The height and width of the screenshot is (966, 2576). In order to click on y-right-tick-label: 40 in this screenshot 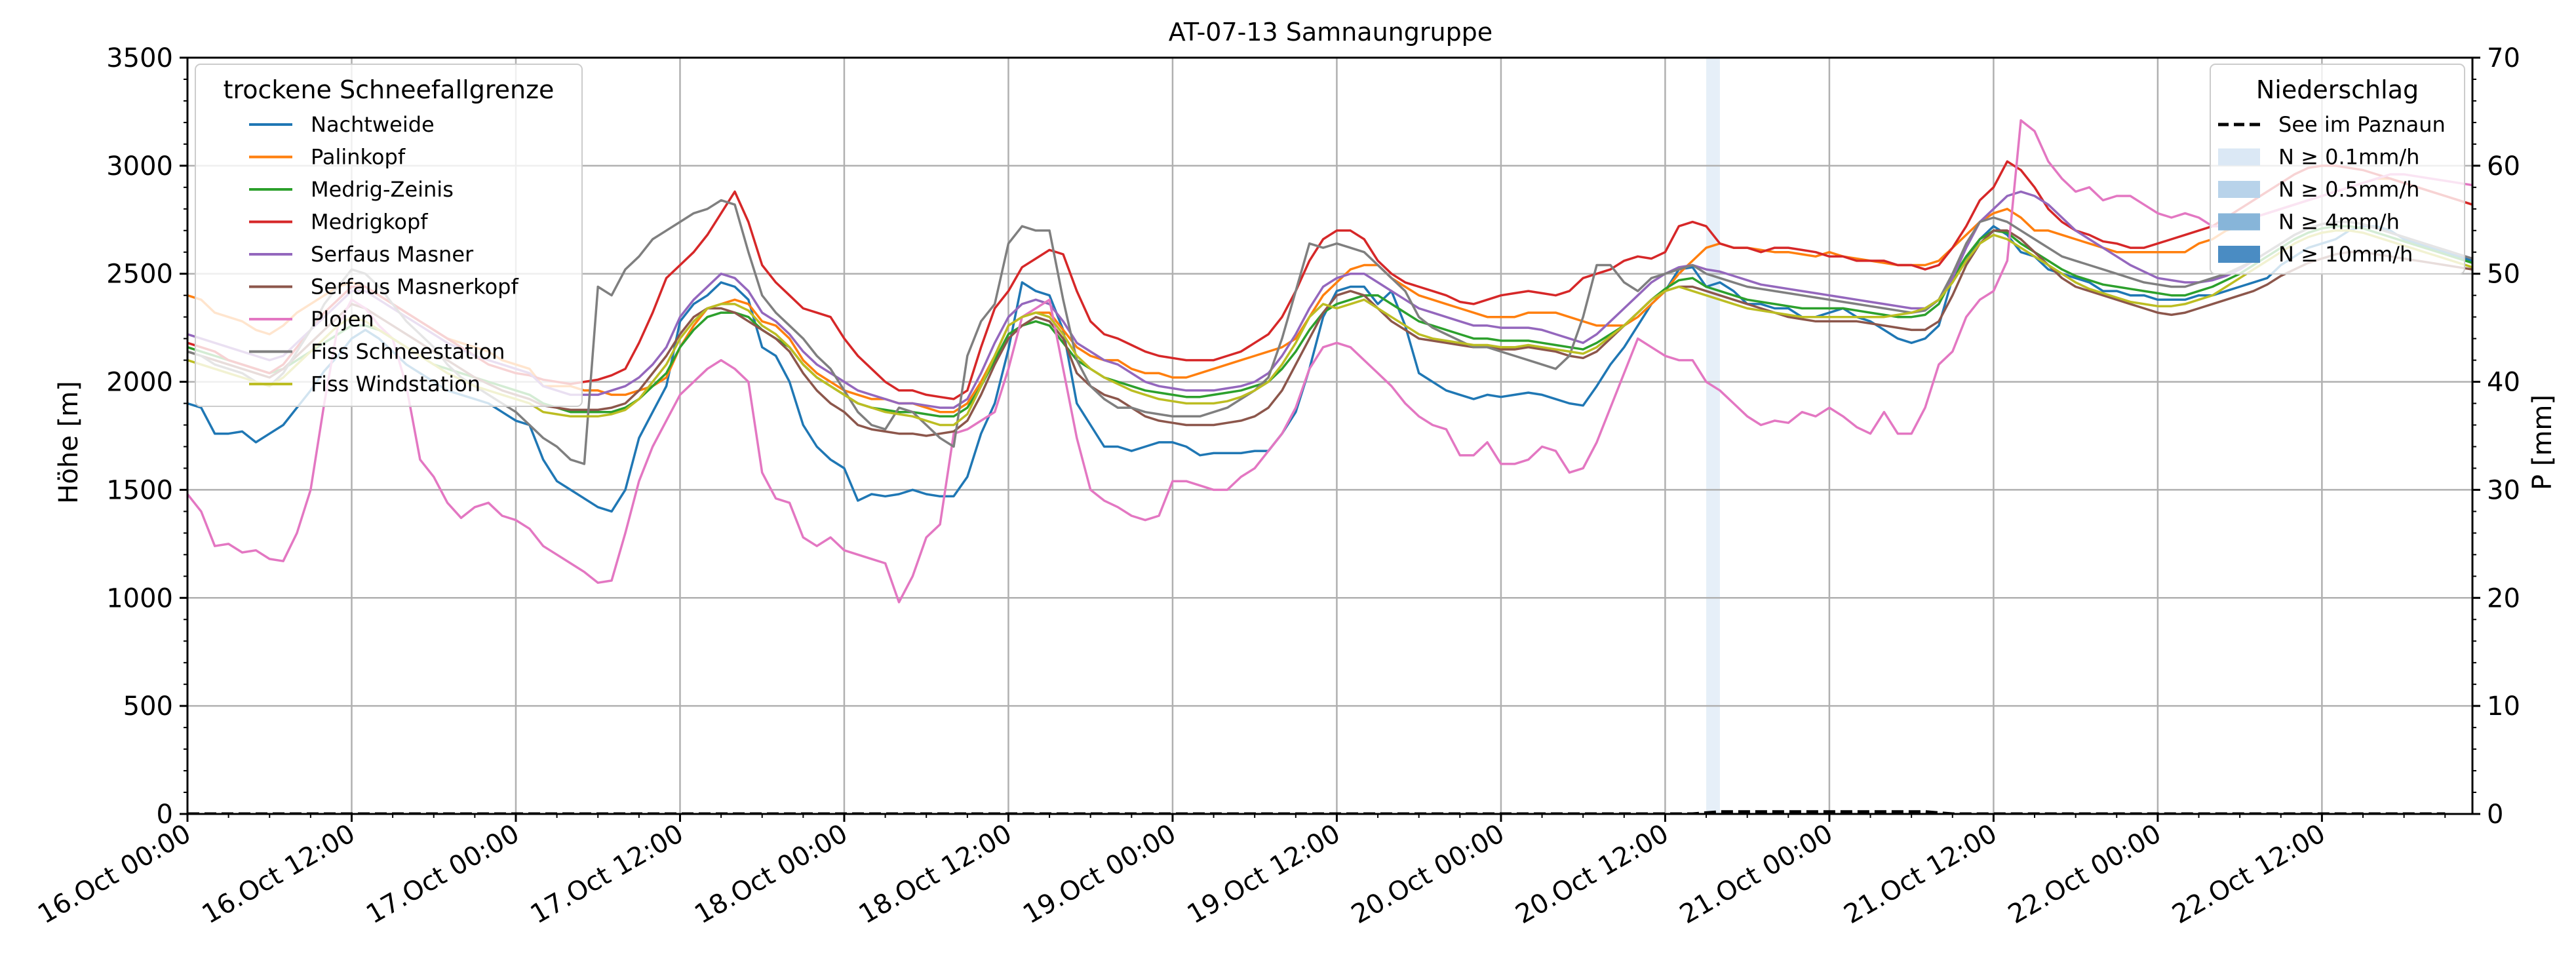, I will do `click(2503, 383)`.